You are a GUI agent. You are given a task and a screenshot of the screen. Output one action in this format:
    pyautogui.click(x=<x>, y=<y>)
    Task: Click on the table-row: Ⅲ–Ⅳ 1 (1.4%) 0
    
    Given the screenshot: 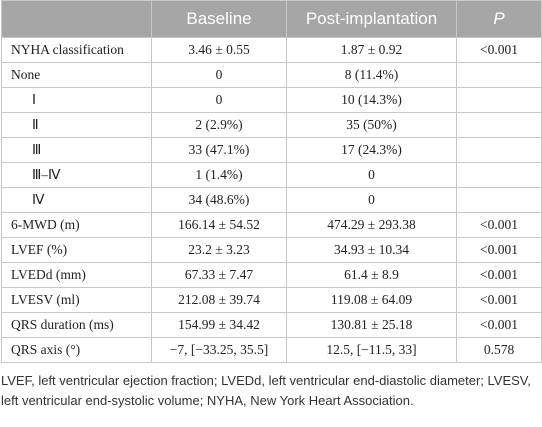 What is the action you would take?
    pyautogui.click(x=271, y=175)
    